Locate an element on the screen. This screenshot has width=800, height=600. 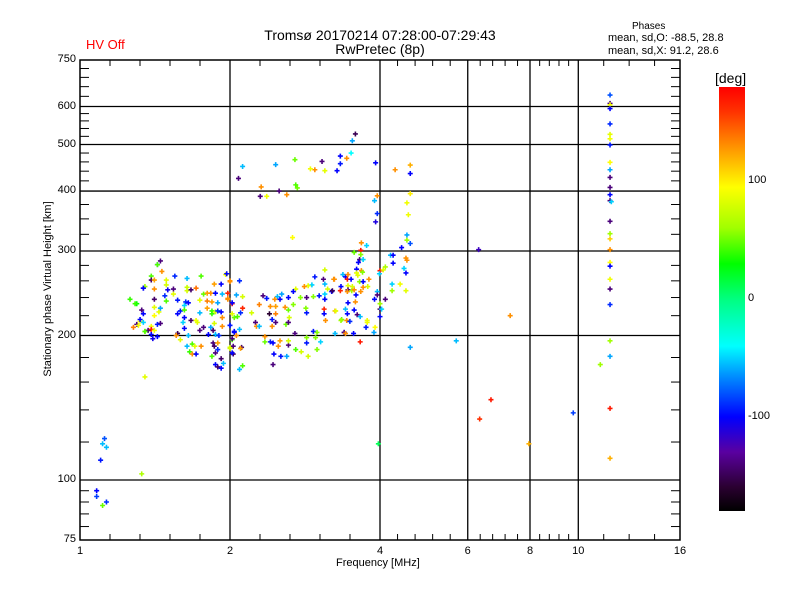
colorbar-tick-label: 100 is located at coordinates (757, 180).